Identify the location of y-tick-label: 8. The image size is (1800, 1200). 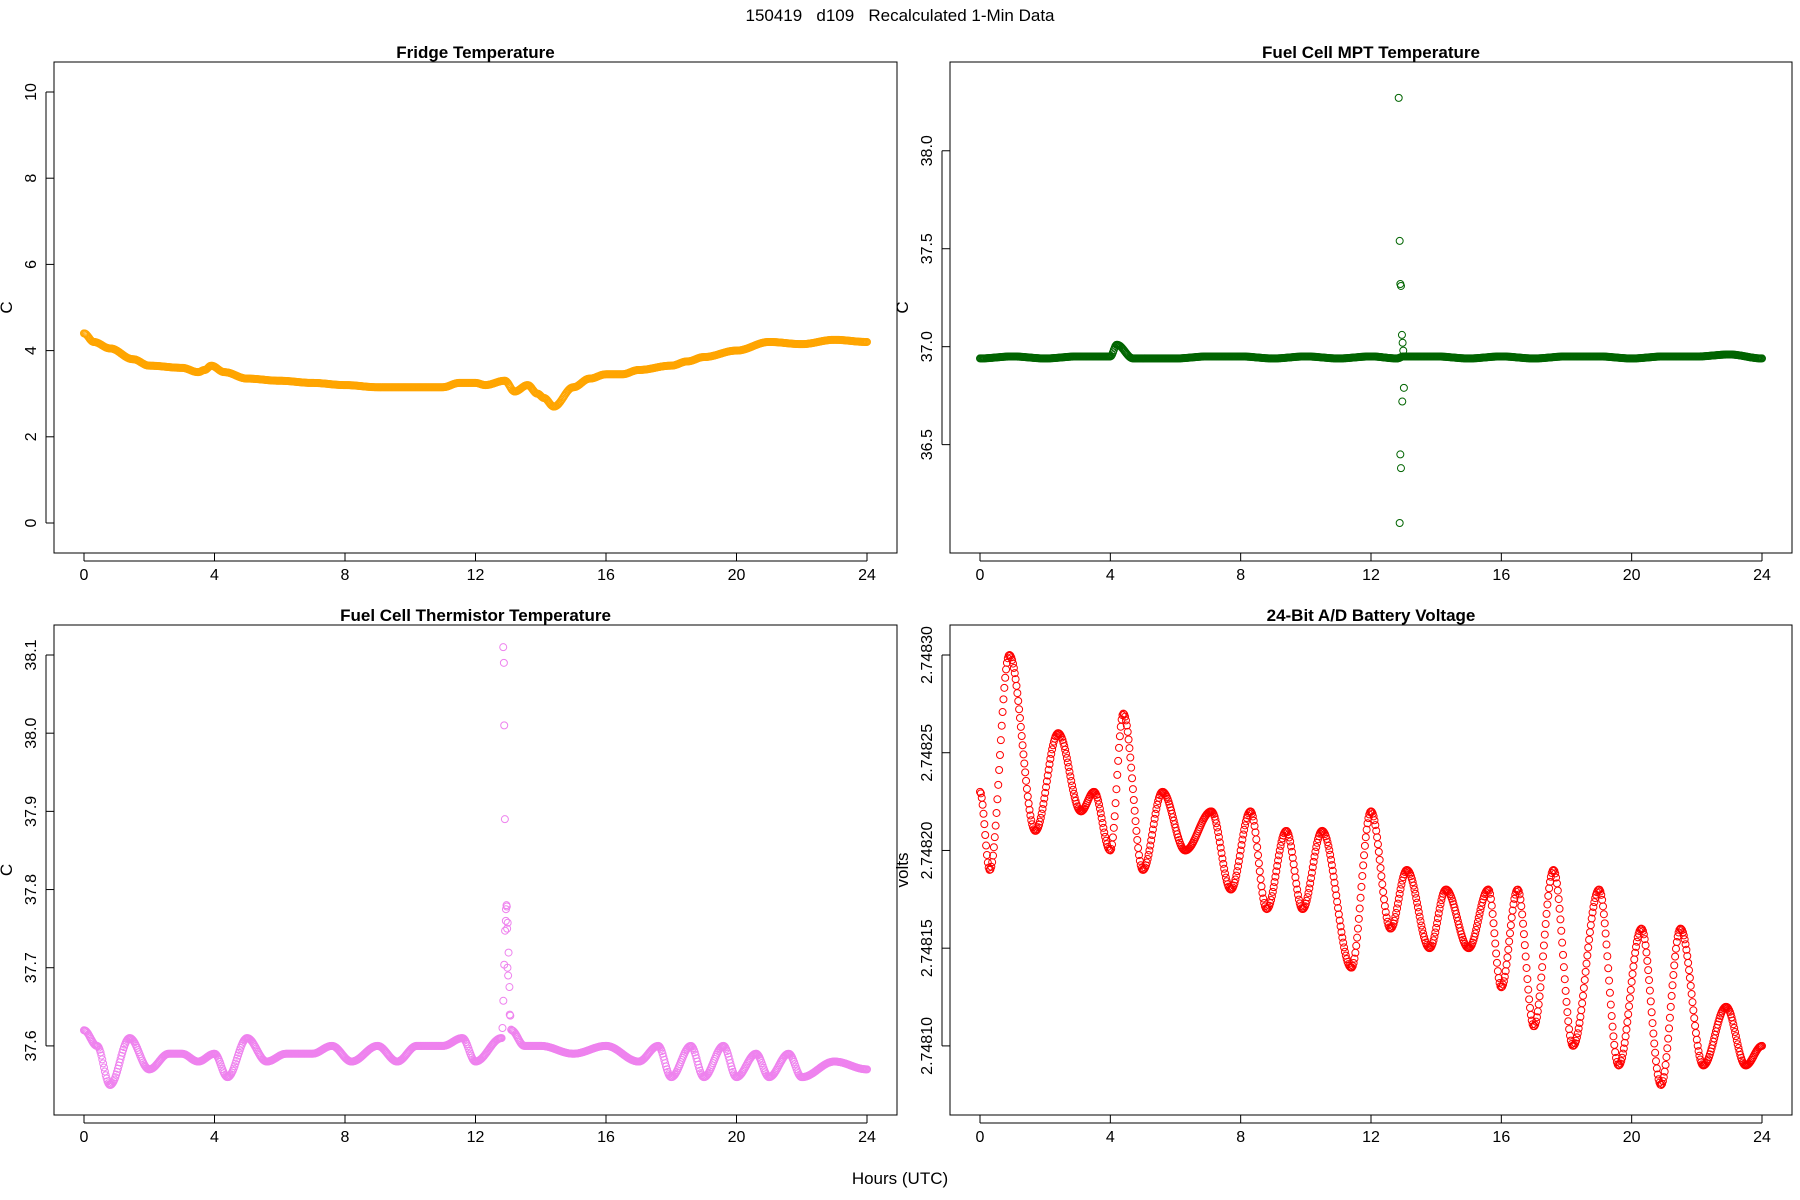
(31, 178).